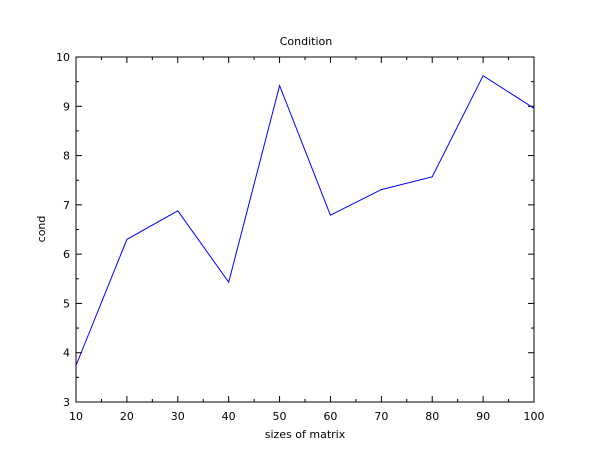 The height and width of the screenshot is (460, 610). I want to click on x-tick-label: 90, so click(483, 416).